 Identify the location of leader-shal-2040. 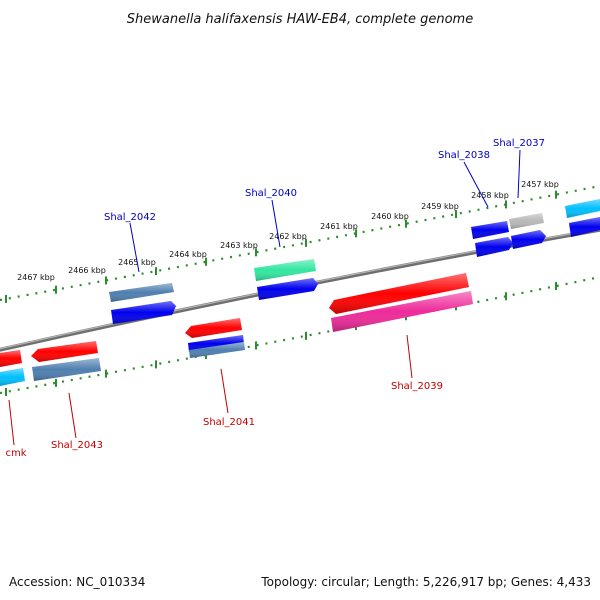
(276, 223).